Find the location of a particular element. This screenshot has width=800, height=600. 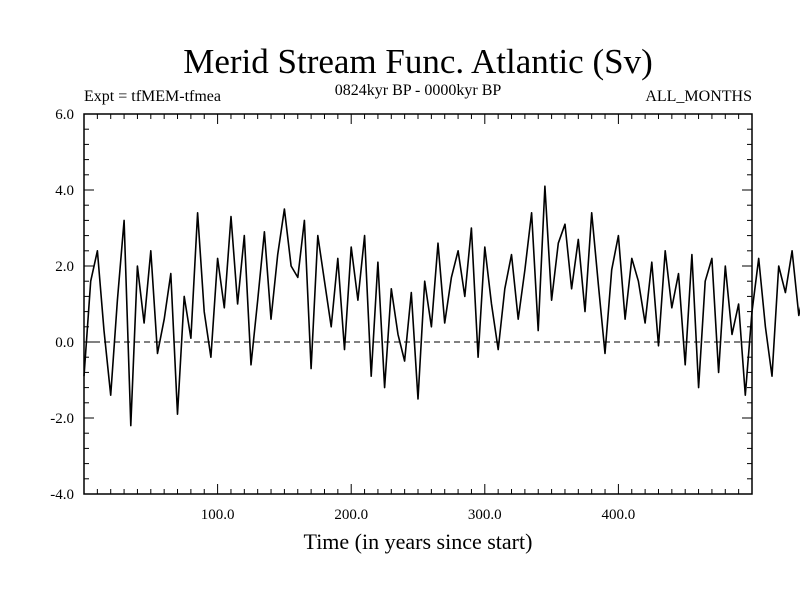

x-tick-label: 300.0 is located at coordinates (485, 515).